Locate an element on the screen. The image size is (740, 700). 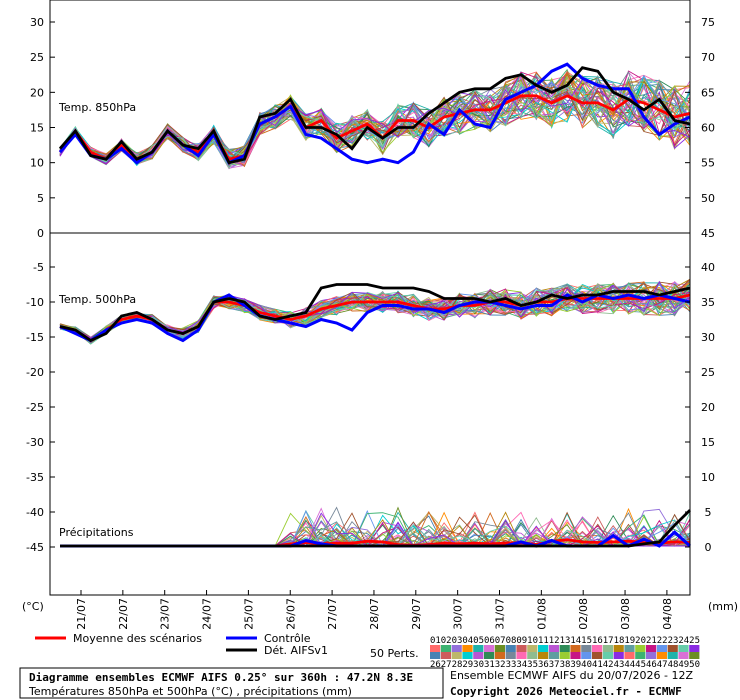
pert-number: 10 is located at coordinates (532, 641).